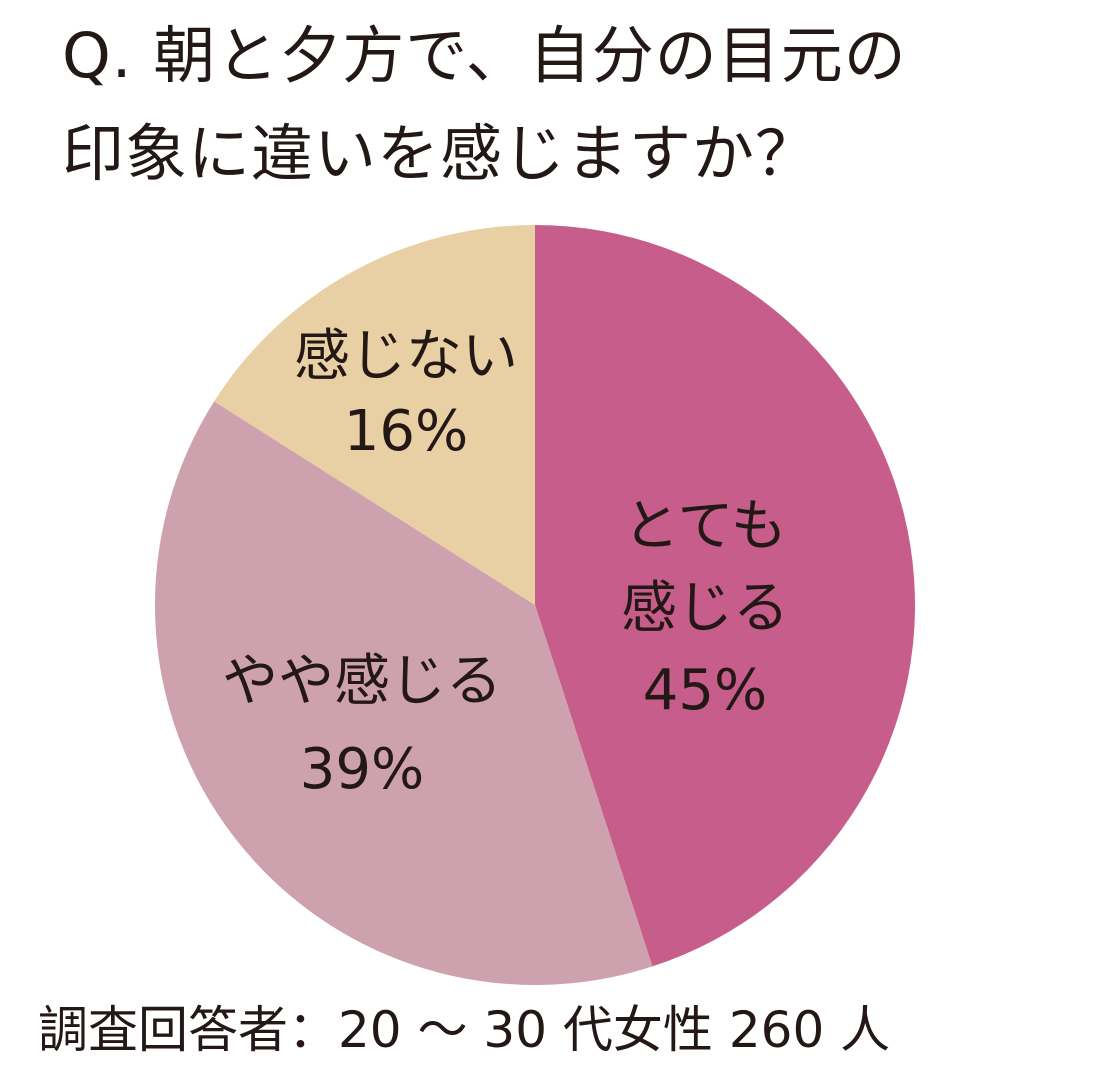  What do you see at coordinates (484, 55) in the screenshot?
I see `chart-title-line-1: Q. 朝と夕方で、自分の目元の` at bounding box center [484, 55].